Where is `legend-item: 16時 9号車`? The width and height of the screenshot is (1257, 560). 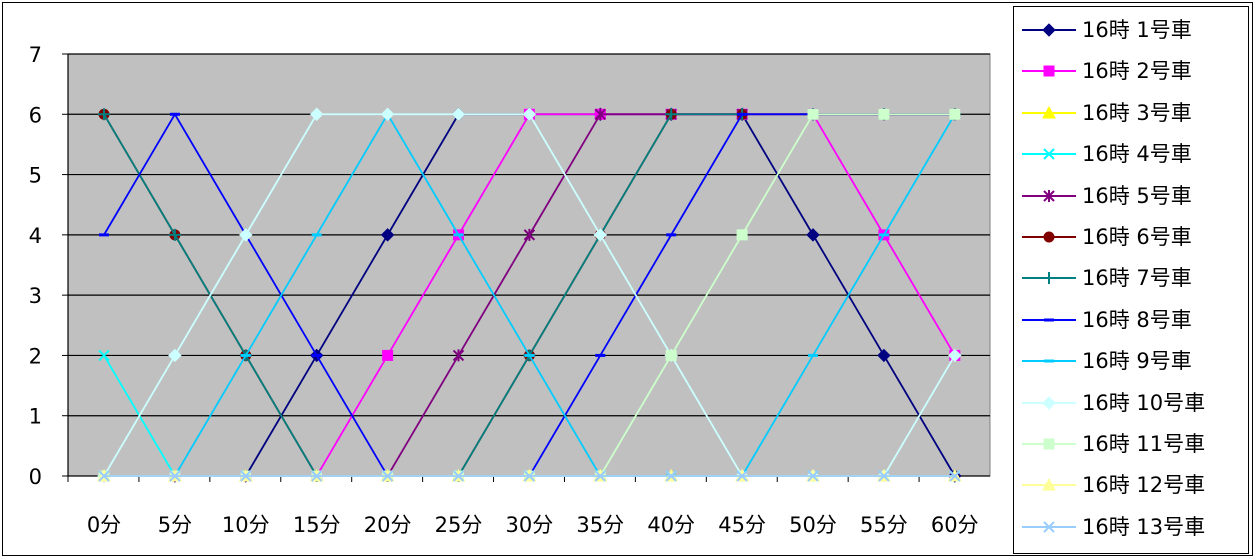 legend-item: 16時 9号車 is located at coordinates (1131, 361).